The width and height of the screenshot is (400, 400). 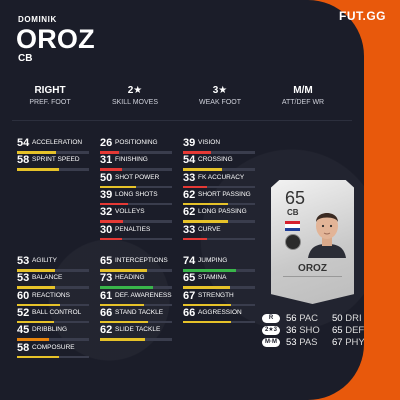 What do you see at coordinates (337, 330) in the screenshot?
I see `card-stat-value: 65` at bounding box center [337, 330].